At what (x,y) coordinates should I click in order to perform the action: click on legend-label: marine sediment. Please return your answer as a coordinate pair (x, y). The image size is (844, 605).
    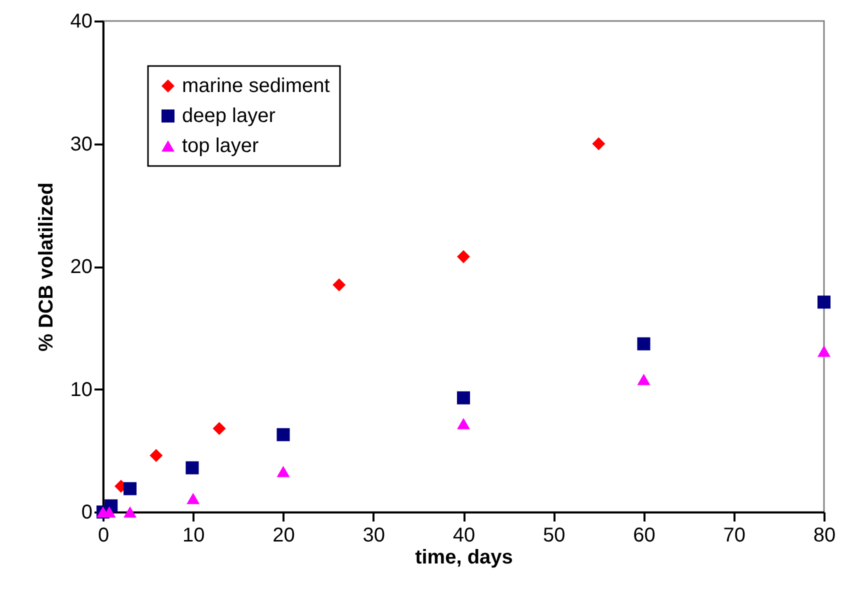
    Looking at the image, I should click on (256, 86).